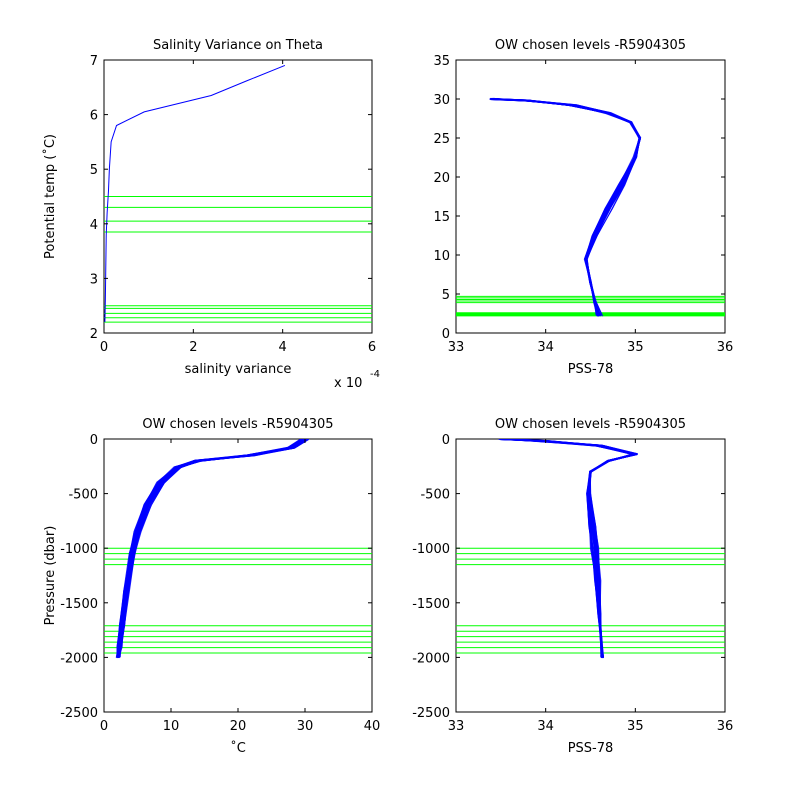 The width and height of the screenshot is (800, 800). Describe the element at coordinates (441, 217) in the screenshot. I see `y-tick-label: 15` at that location.